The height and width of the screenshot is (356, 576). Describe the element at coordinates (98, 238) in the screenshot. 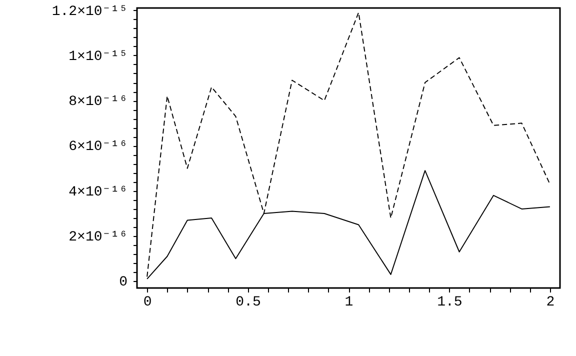

I see `y-tick-label: 2×10⁻¹⁶` at that location.